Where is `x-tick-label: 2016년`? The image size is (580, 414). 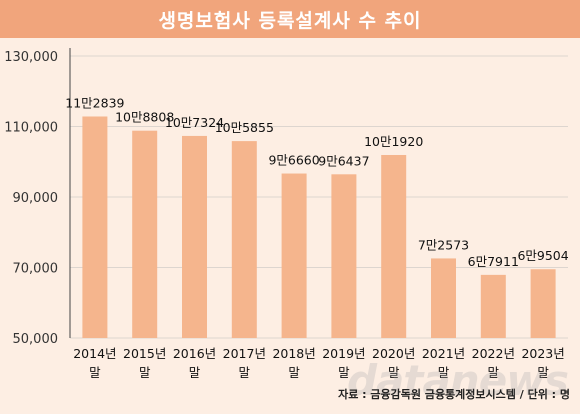 x-tick-label: 2016년 is located at coordinates (194, 353).